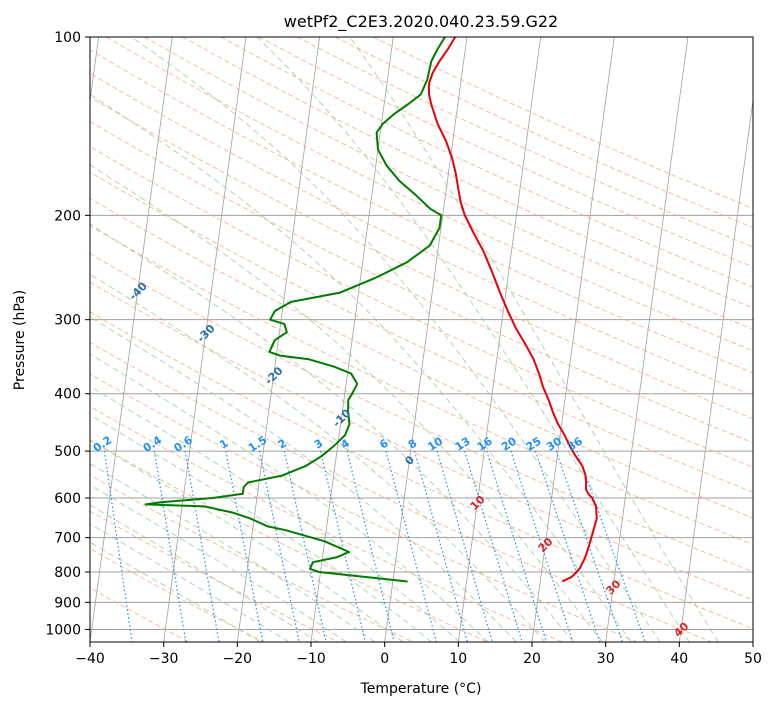 Image resolution: width=775 pixels, height=708 pixels. I want to click on x-tick-label: 20, so click(532, 659).